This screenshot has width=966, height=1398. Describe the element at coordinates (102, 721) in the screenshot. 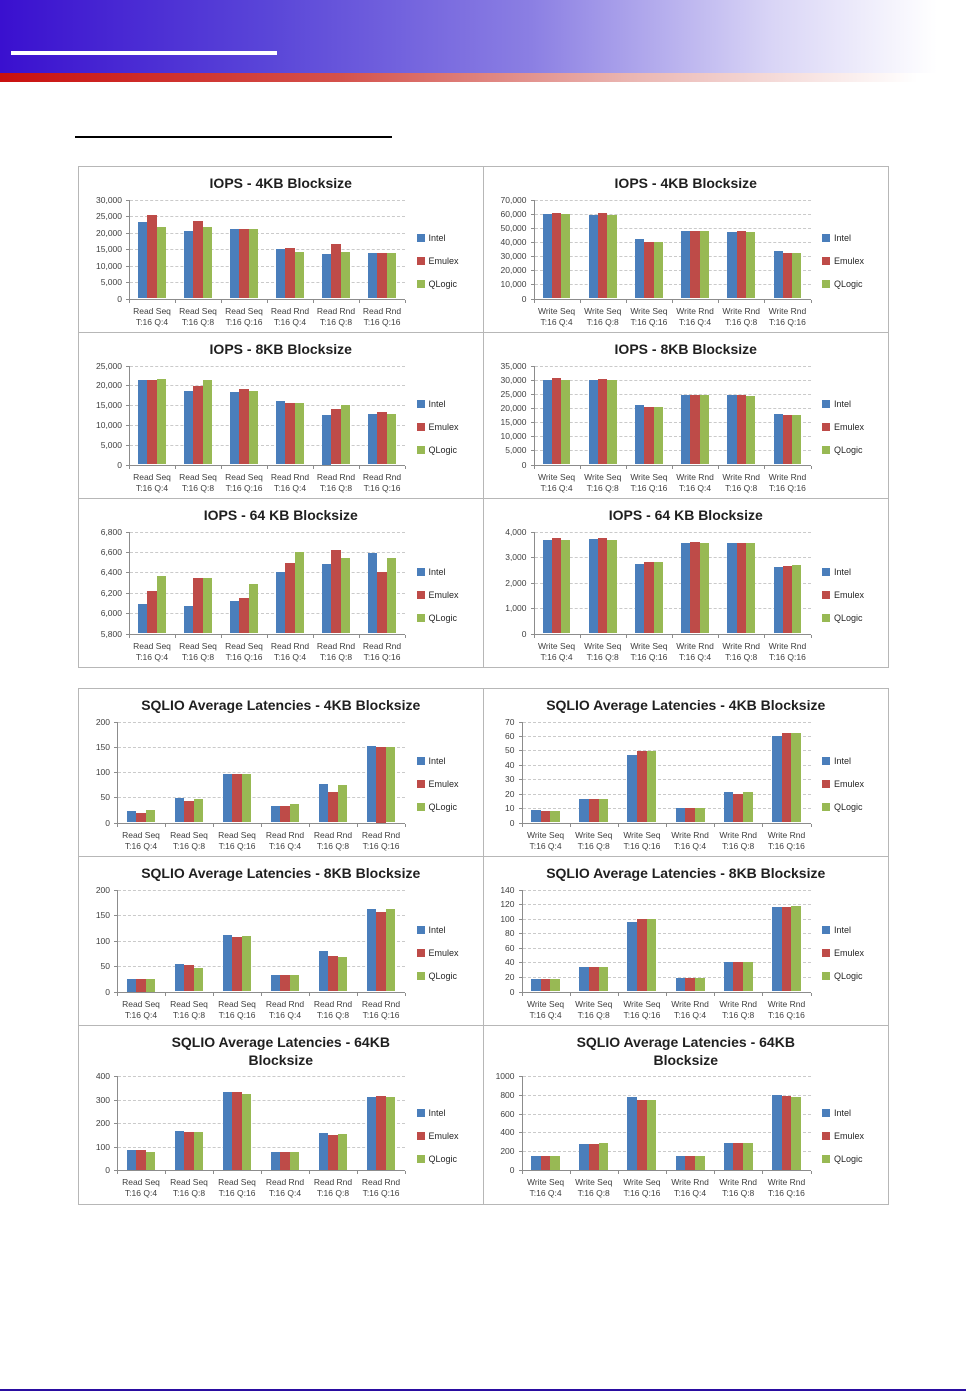

I see `y-axis-label: 200` at that location.